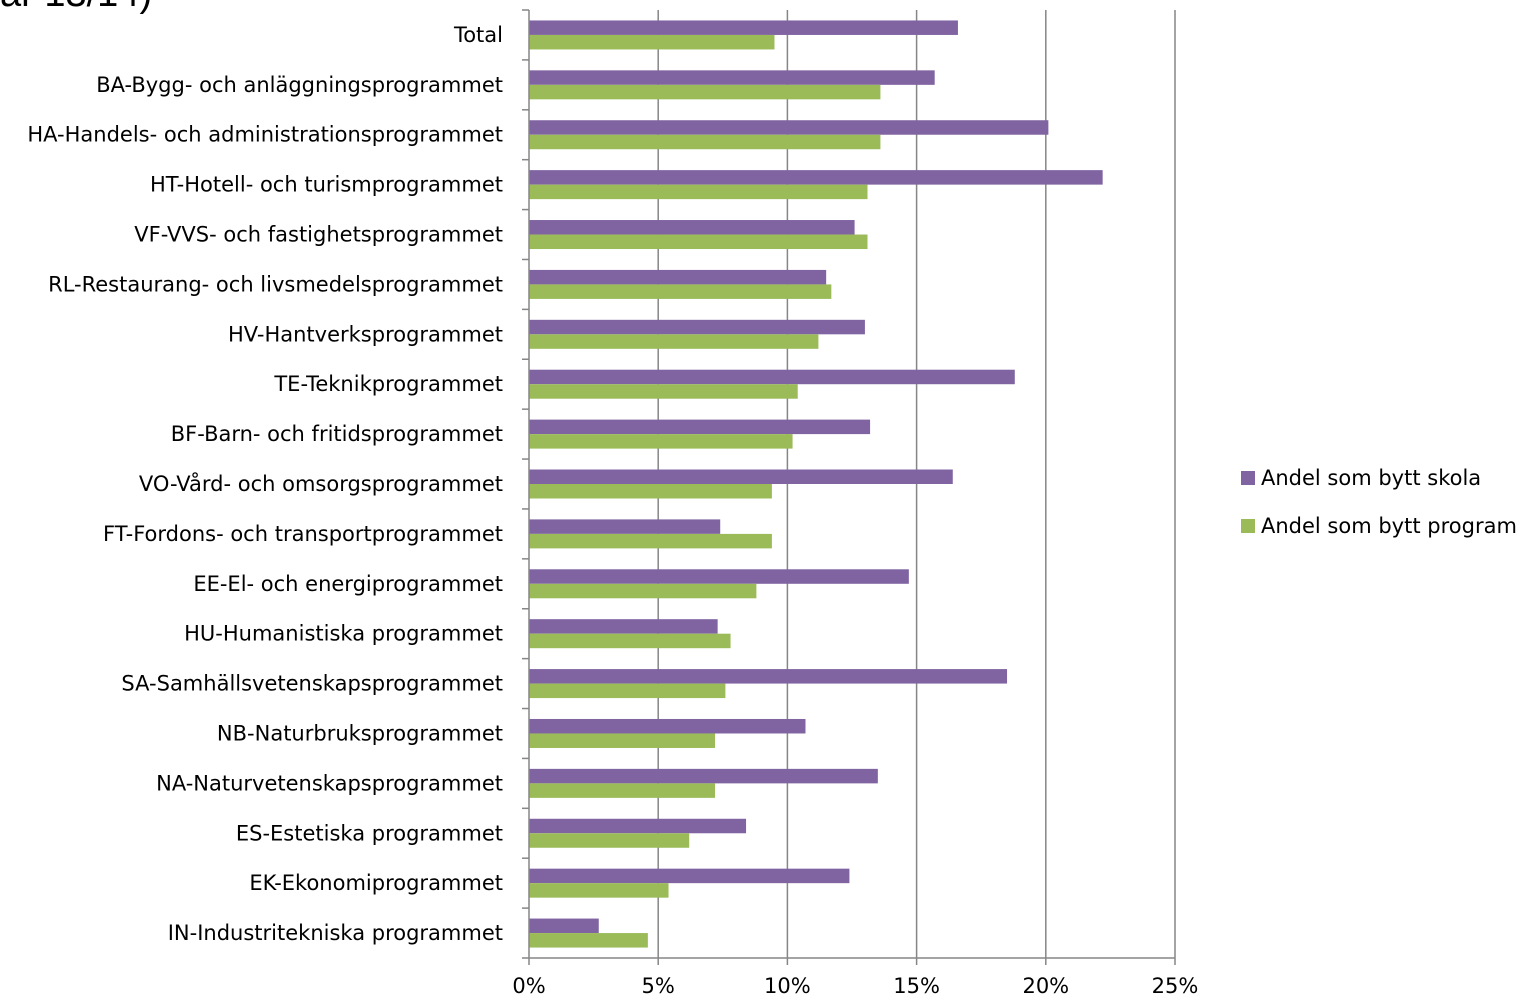  I want to click on category-label: FT-Fordons- och transportprogrammet, so click(303, 534).